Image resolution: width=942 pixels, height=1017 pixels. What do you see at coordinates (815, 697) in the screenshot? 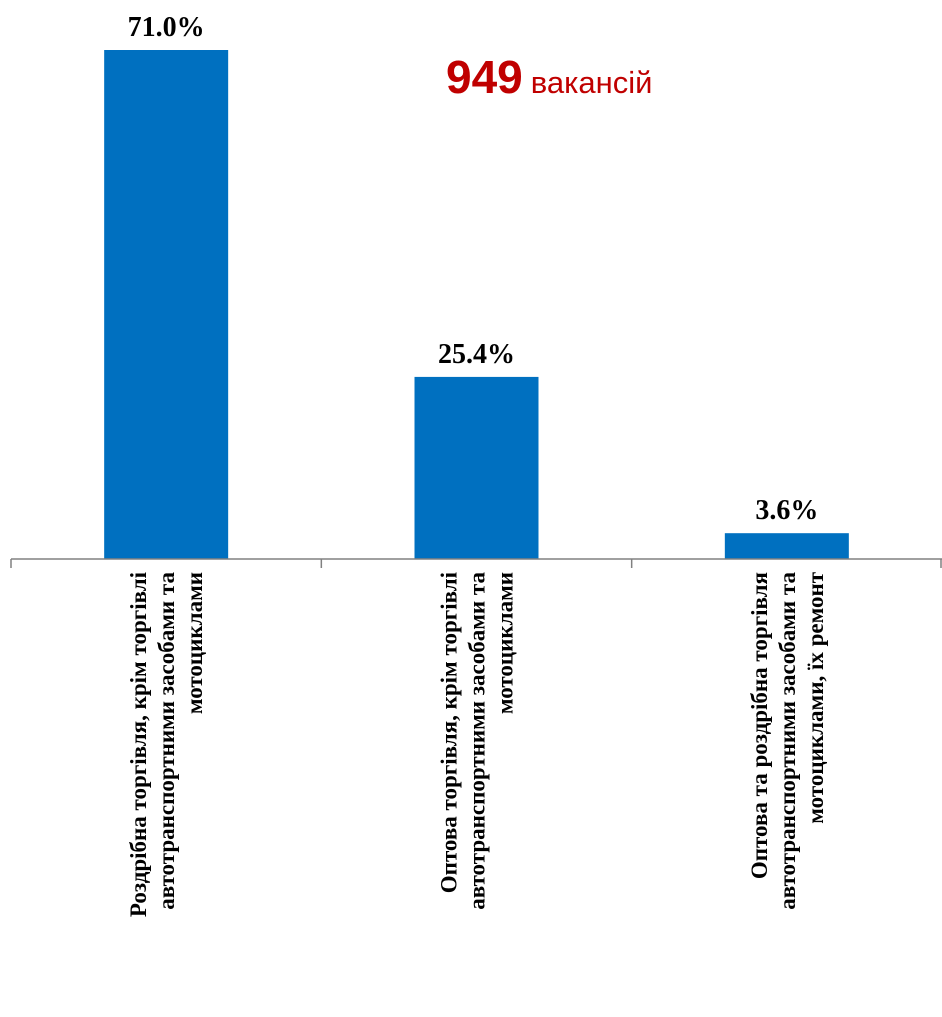
I see `category-label-3-line-3: мотоциклами, їх ремонт` at bounding box center [815, 697].